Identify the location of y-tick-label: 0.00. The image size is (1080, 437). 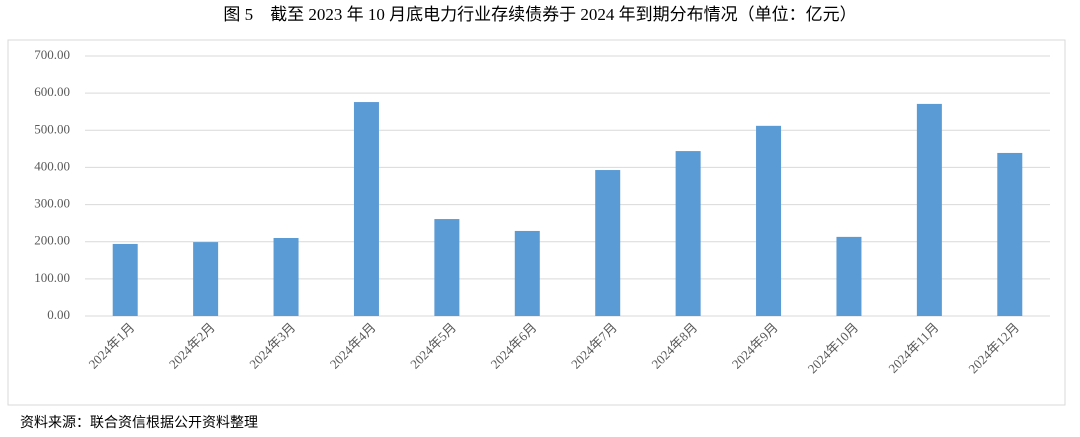
(58, 314).